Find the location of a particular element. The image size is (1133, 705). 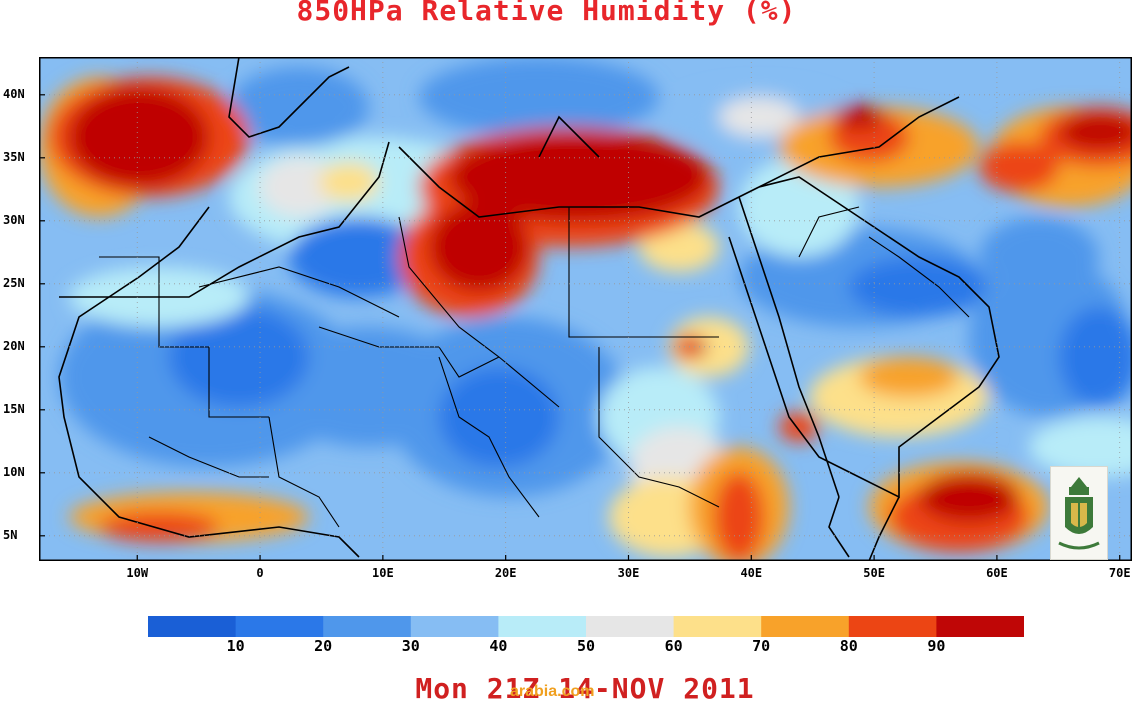

map-title: 850HPa Relative Humidity (%) is located at coordinates (546, 13).